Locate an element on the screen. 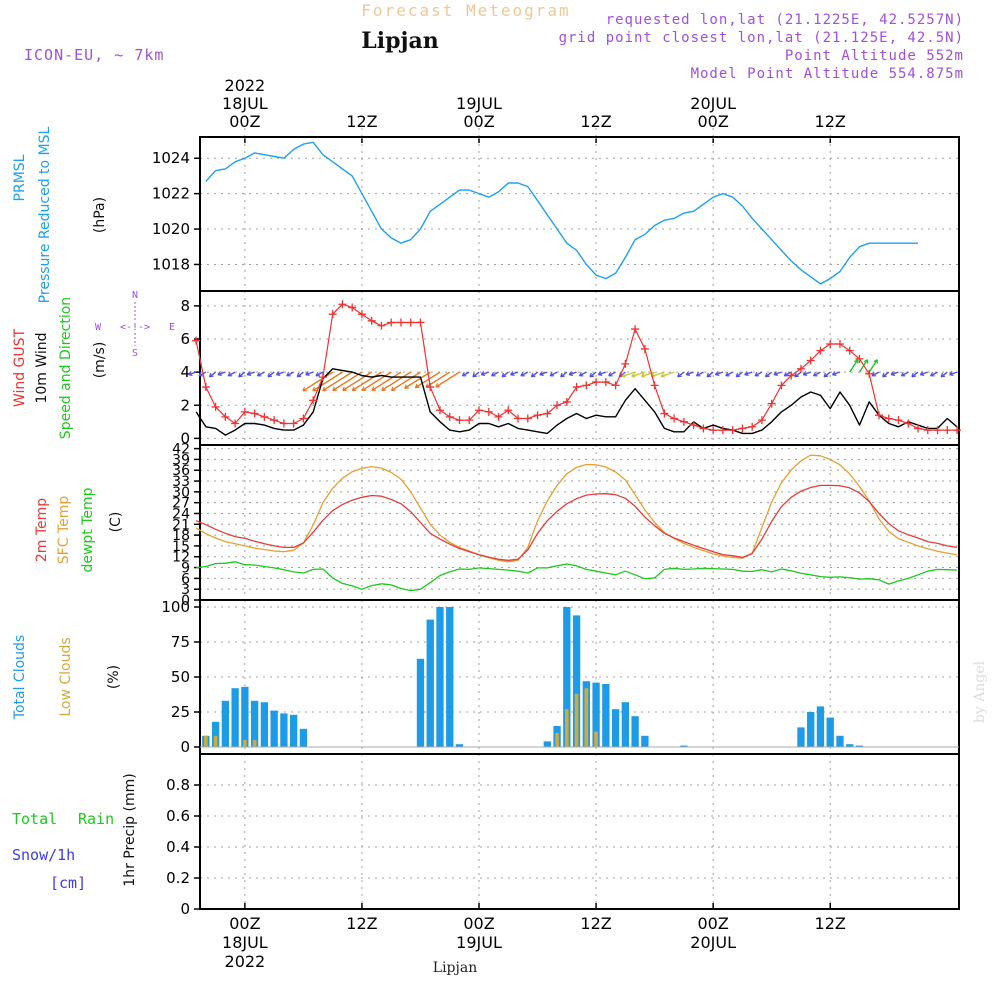 The height and width of the screenshot is (1000, 1000). y-tick-label: 9 is located at coordinates (185, 569).